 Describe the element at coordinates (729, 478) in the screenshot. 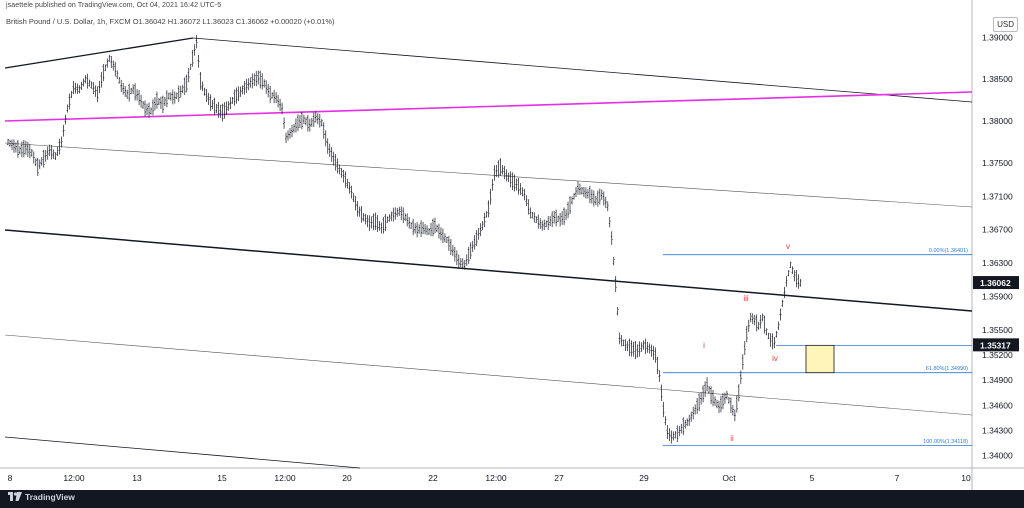

I see `x-tick-label: Oct` at that location.